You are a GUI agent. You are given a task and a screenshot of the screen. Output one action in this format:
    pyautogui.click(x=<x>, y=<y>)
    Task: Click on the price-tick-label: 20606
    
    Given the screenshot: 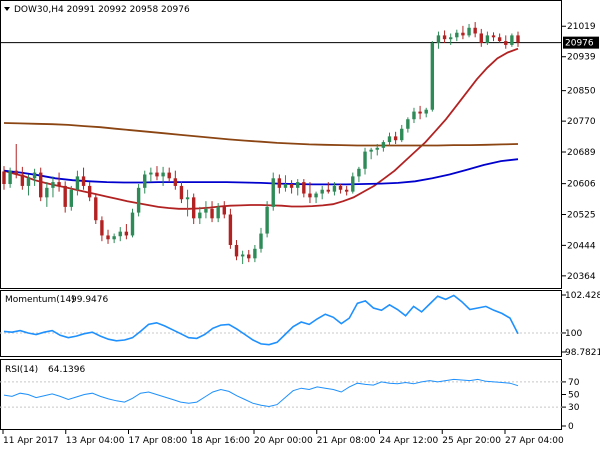 What is the action you would take?
    pyautogui.click(x=581, y=185)
    